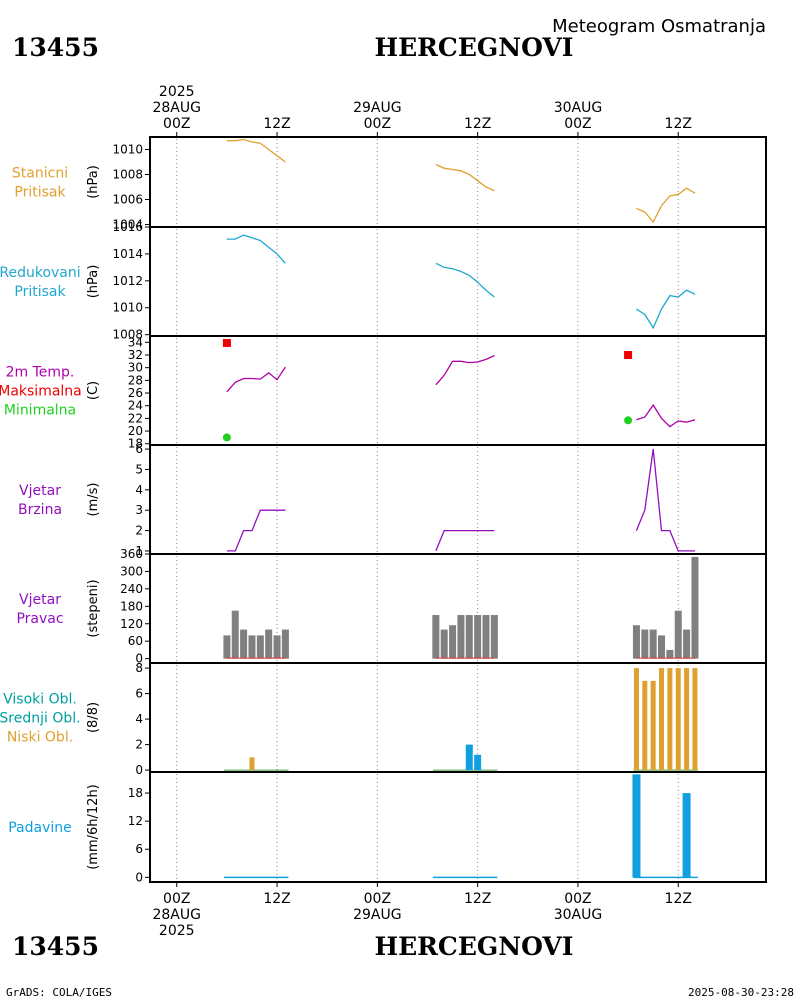 This screenshot has height=1000, width=800. I want to click on y-tick-label: 26, so click(135, 393).